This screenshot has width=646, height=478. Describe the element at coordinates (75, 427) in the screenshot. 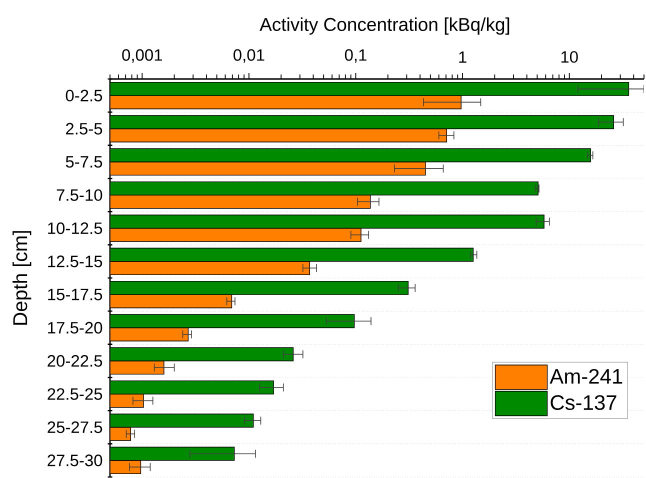

I see `y-tick-label: 25-27.5` at that location.